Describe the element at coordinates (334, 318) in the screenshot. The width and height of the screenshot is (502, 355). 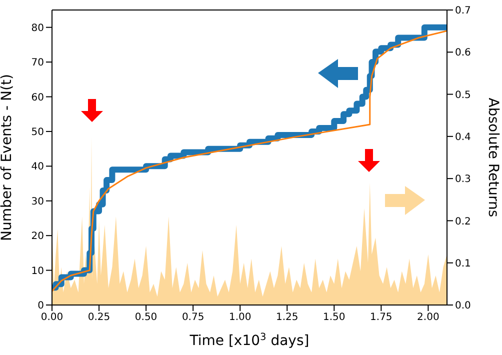
I see `x-tick-label: 1.50` at that location.